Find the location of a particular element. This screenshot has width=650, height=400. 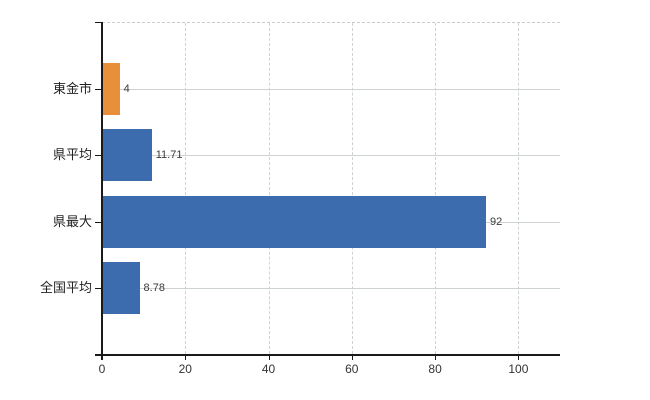

x-tick-label: 80 is located at coordinates (435, 369).